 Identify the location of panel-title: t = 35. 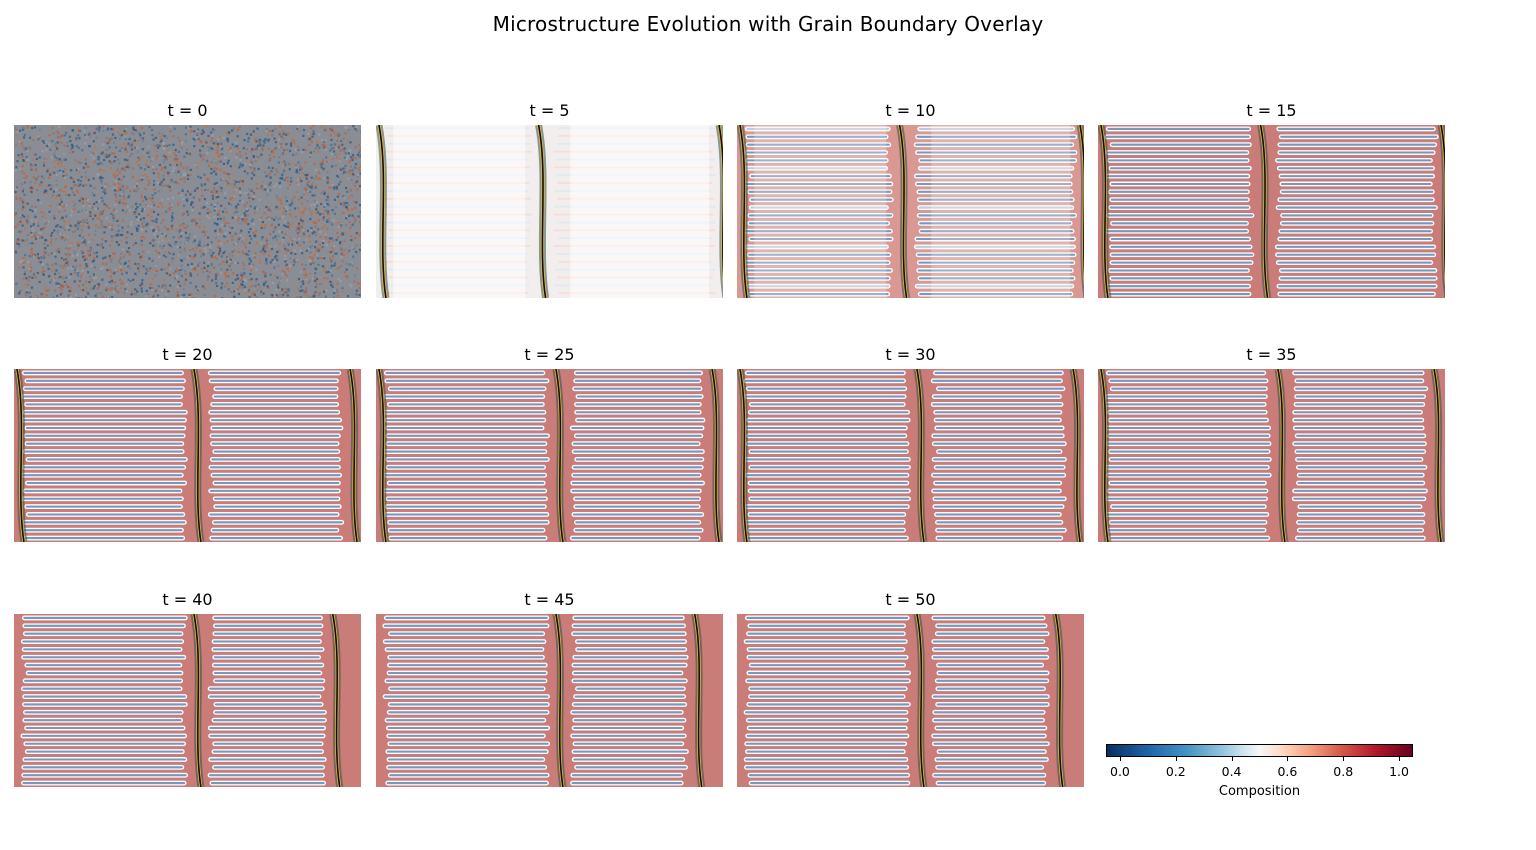
(1271, 354).